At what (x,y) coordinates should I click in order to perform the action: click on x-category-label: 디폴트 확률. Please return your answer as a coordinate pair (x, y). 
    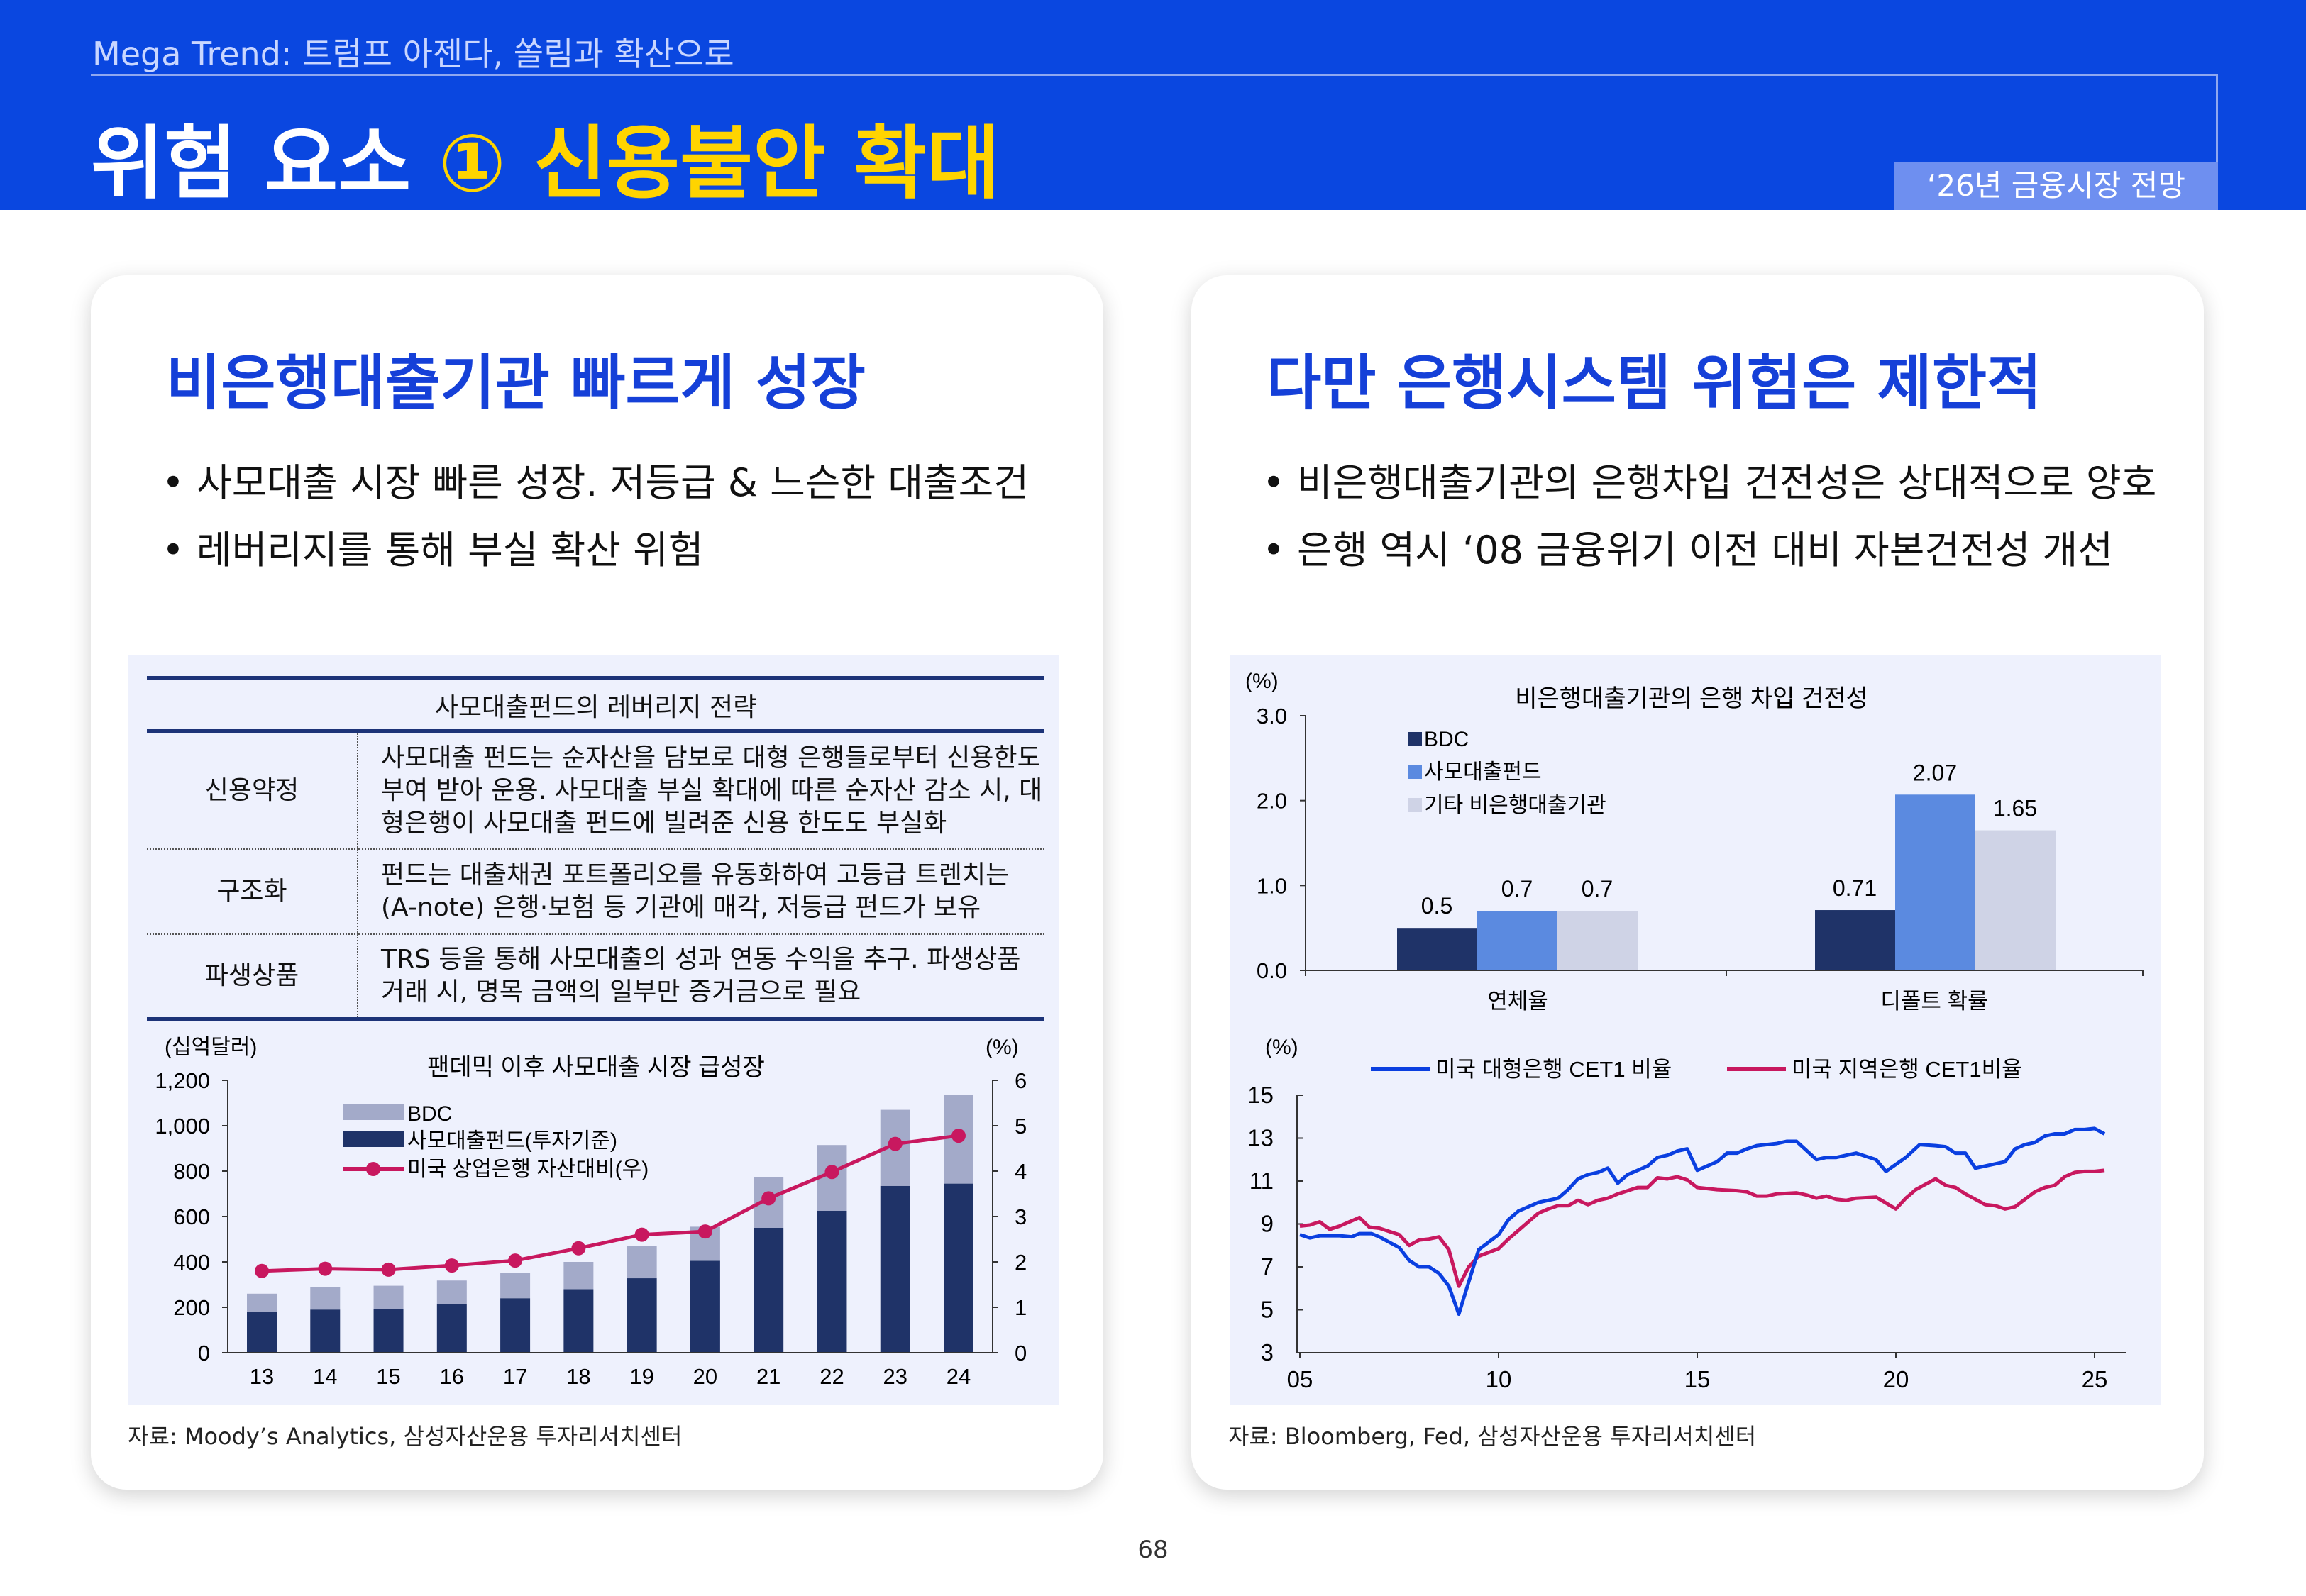
    Looking at the image, I should click on (1933, 1002).